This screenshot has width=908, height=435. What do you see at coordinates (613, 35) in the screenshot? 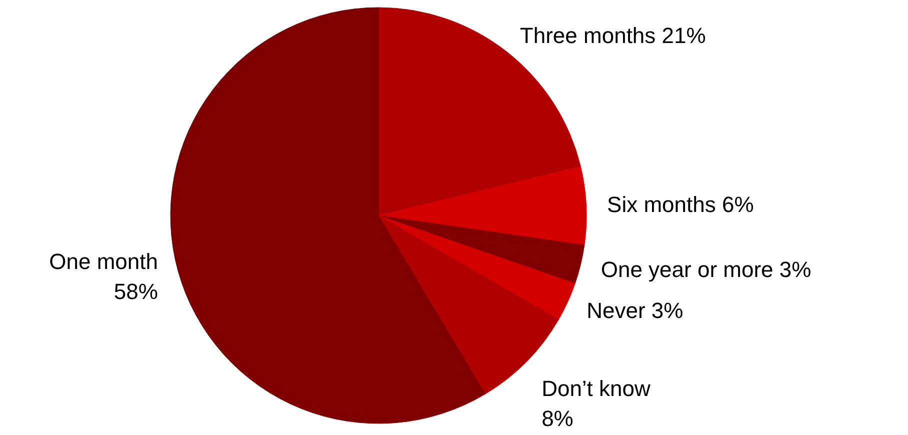
I see `slice-label: Three months 21%` at bounding box center [613, 35].